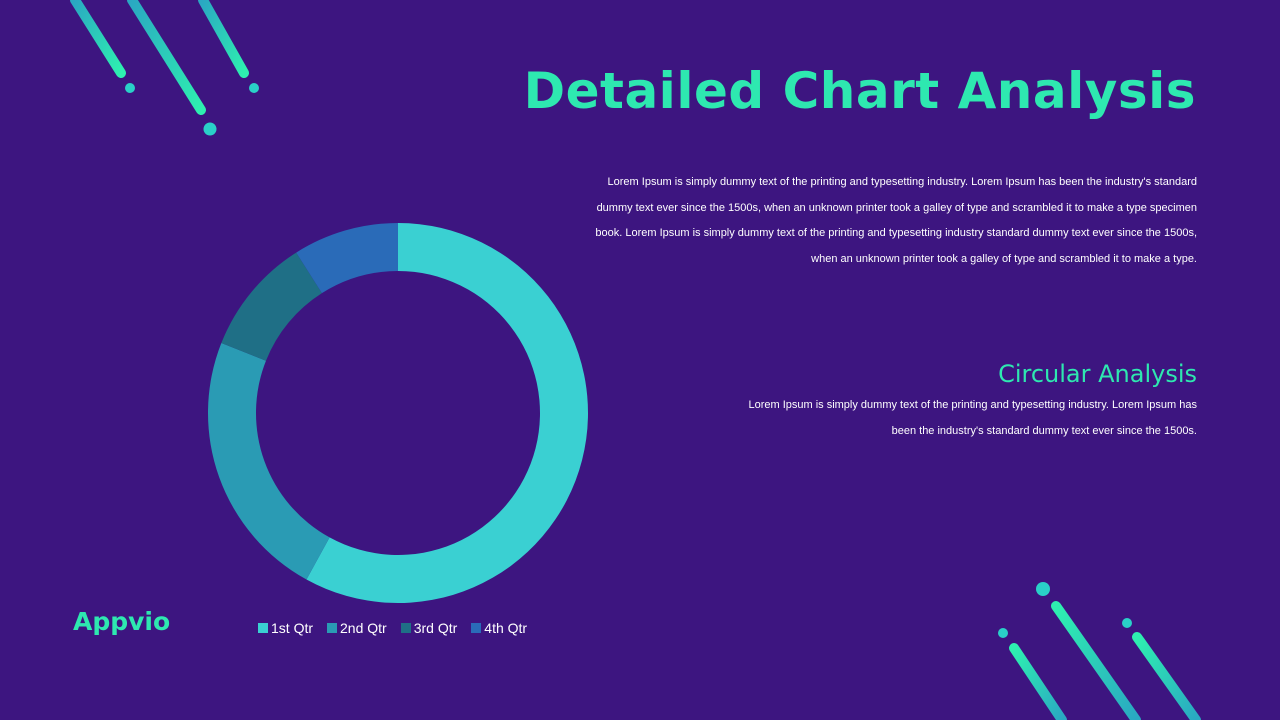 The image size is (1280, 720). I want to click on legend-item-4: 4th Qtr, so click(499, 628).